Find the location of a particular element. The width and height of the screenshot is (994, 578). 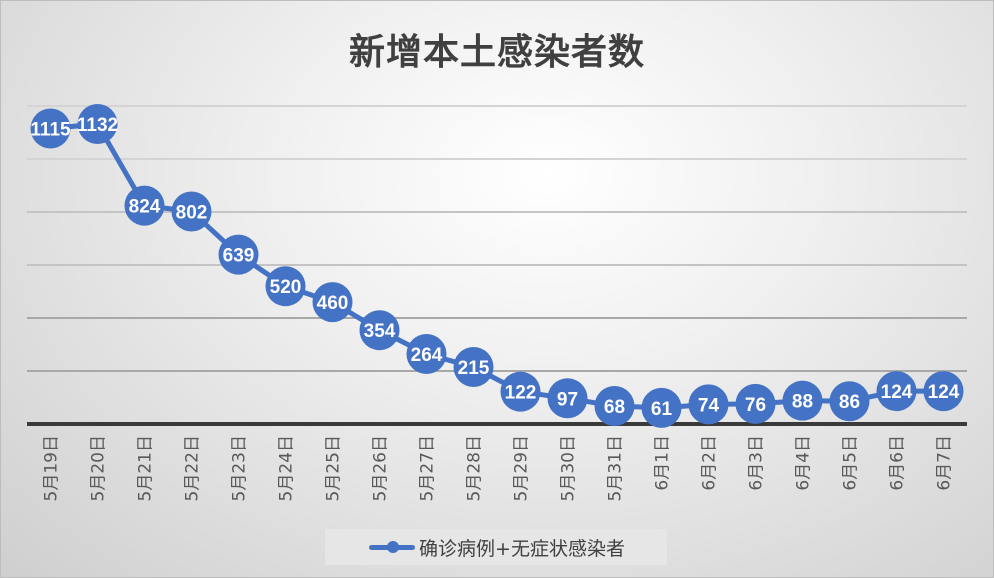

x-tick-label: 5月31日 is located at coordinates (616, 468).